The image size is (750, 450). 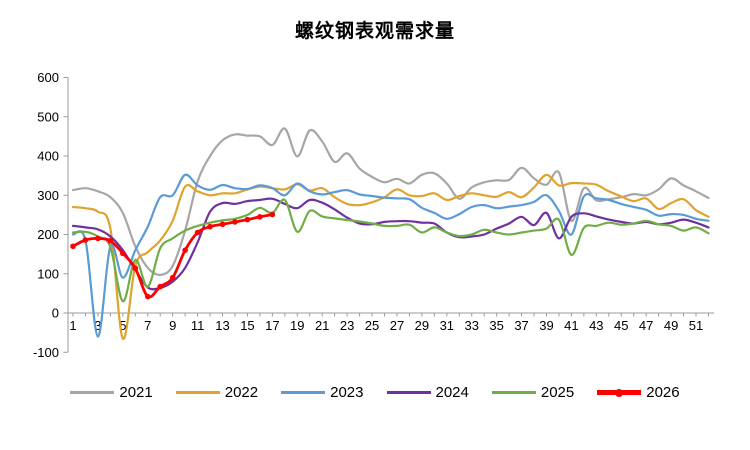 I want to click on x-tick-label: 23, so click(x=347, y=325).